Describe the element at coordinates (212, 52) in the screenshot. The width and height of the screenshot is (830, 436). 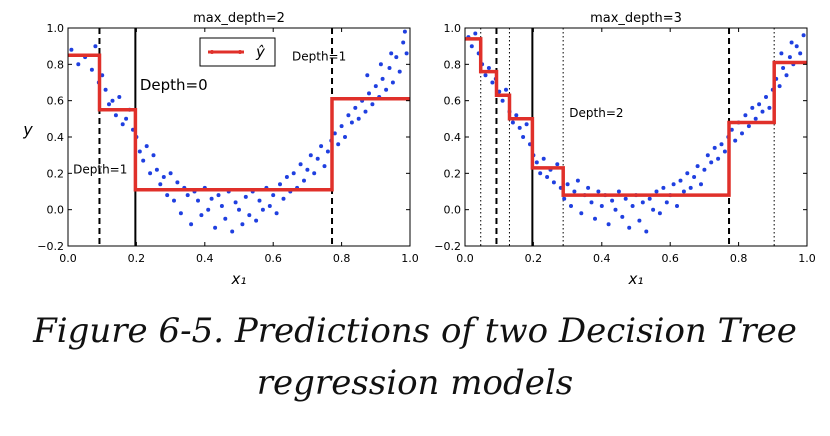
I see `legend-swatch-marker` at that location.